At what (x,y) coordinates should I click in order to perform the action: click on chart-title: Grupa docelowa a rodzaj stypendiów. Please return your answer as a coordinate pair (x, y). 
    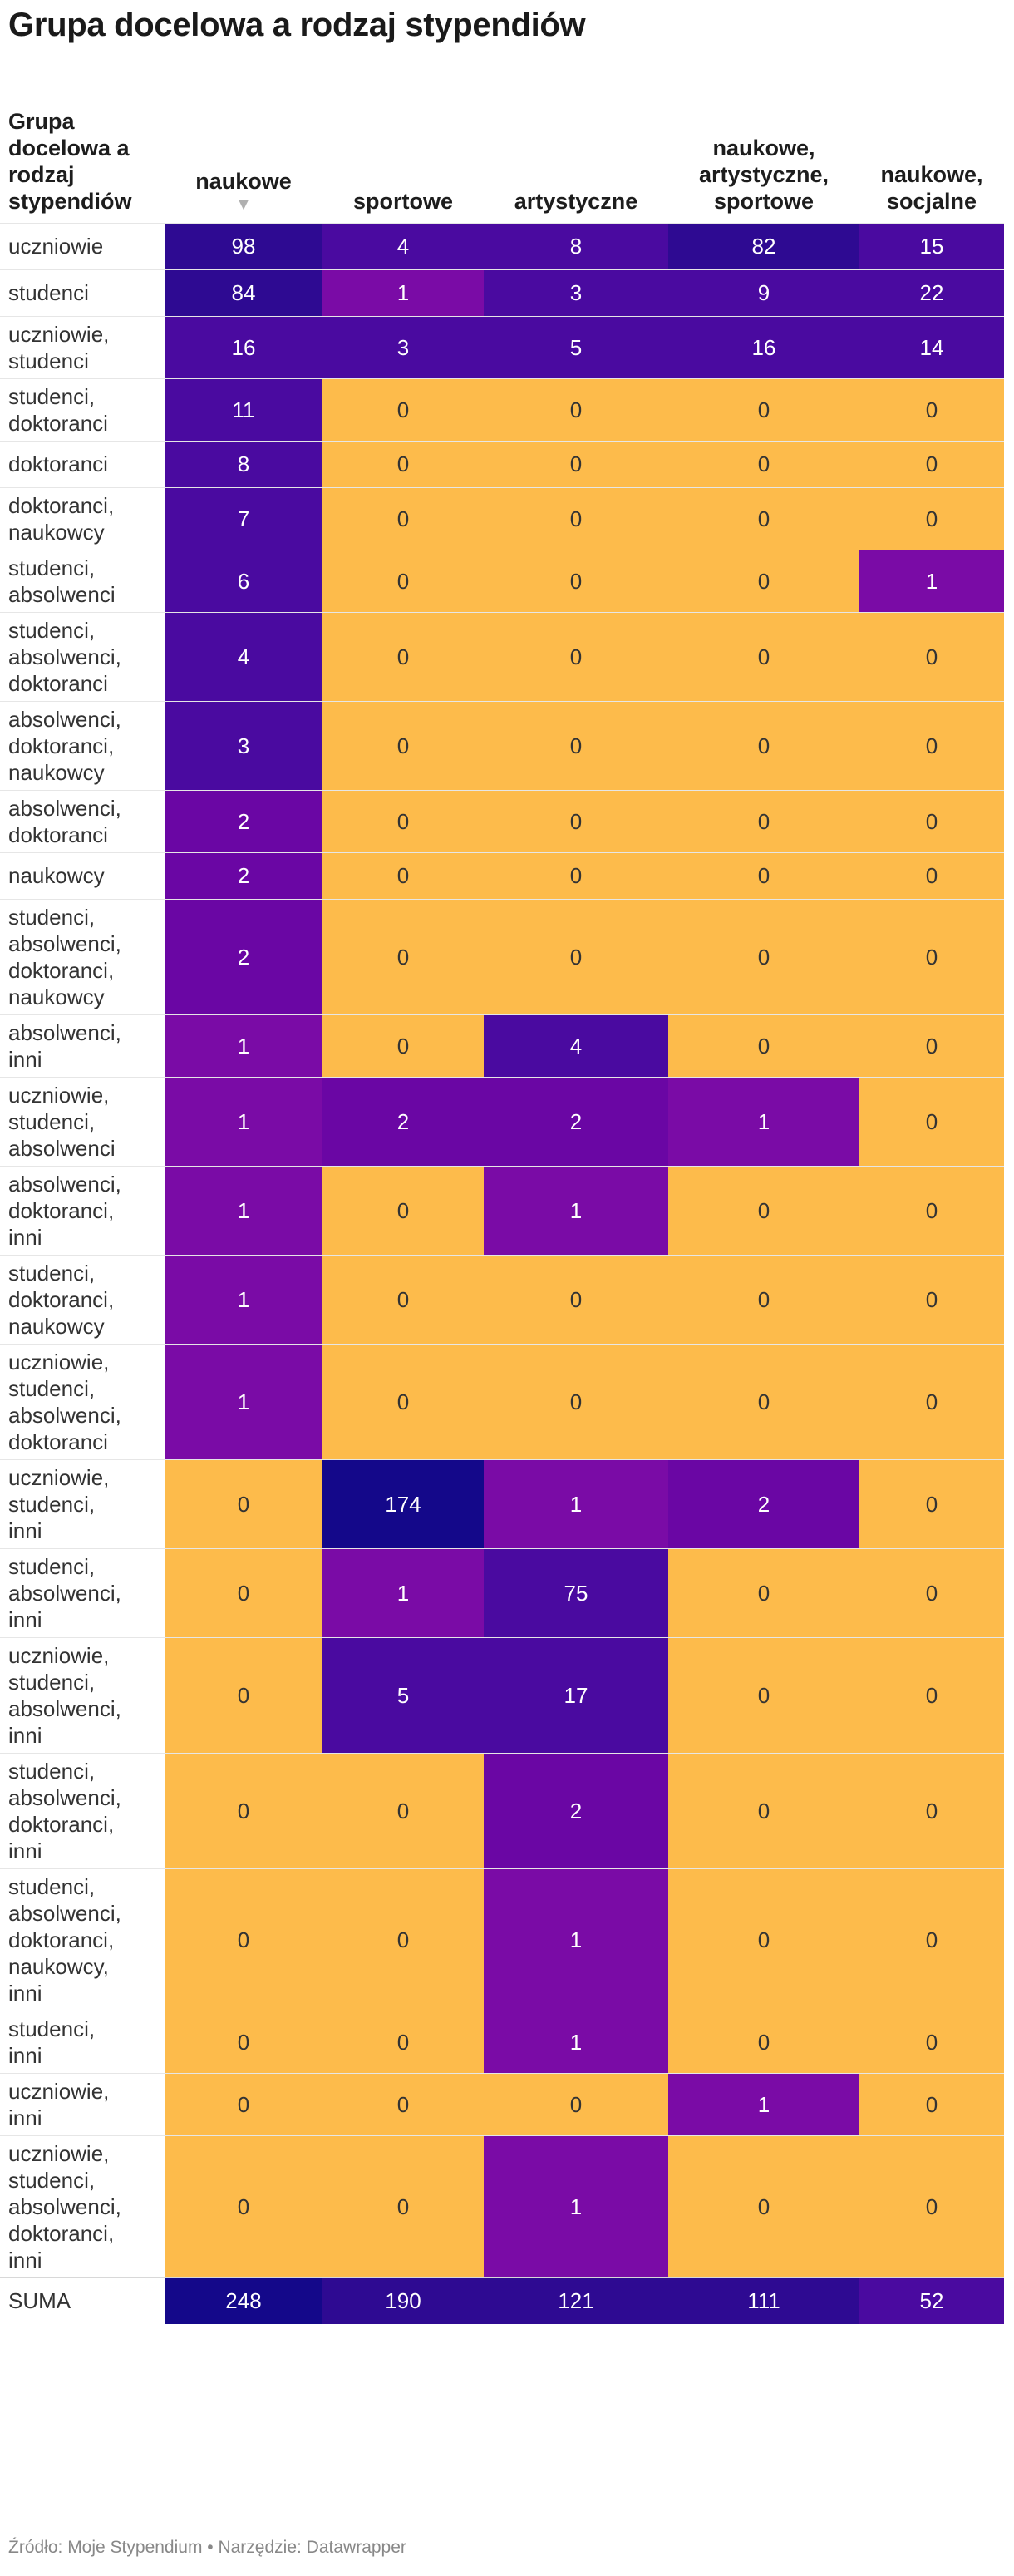
    Looking at the image, I should click on (297, 25).